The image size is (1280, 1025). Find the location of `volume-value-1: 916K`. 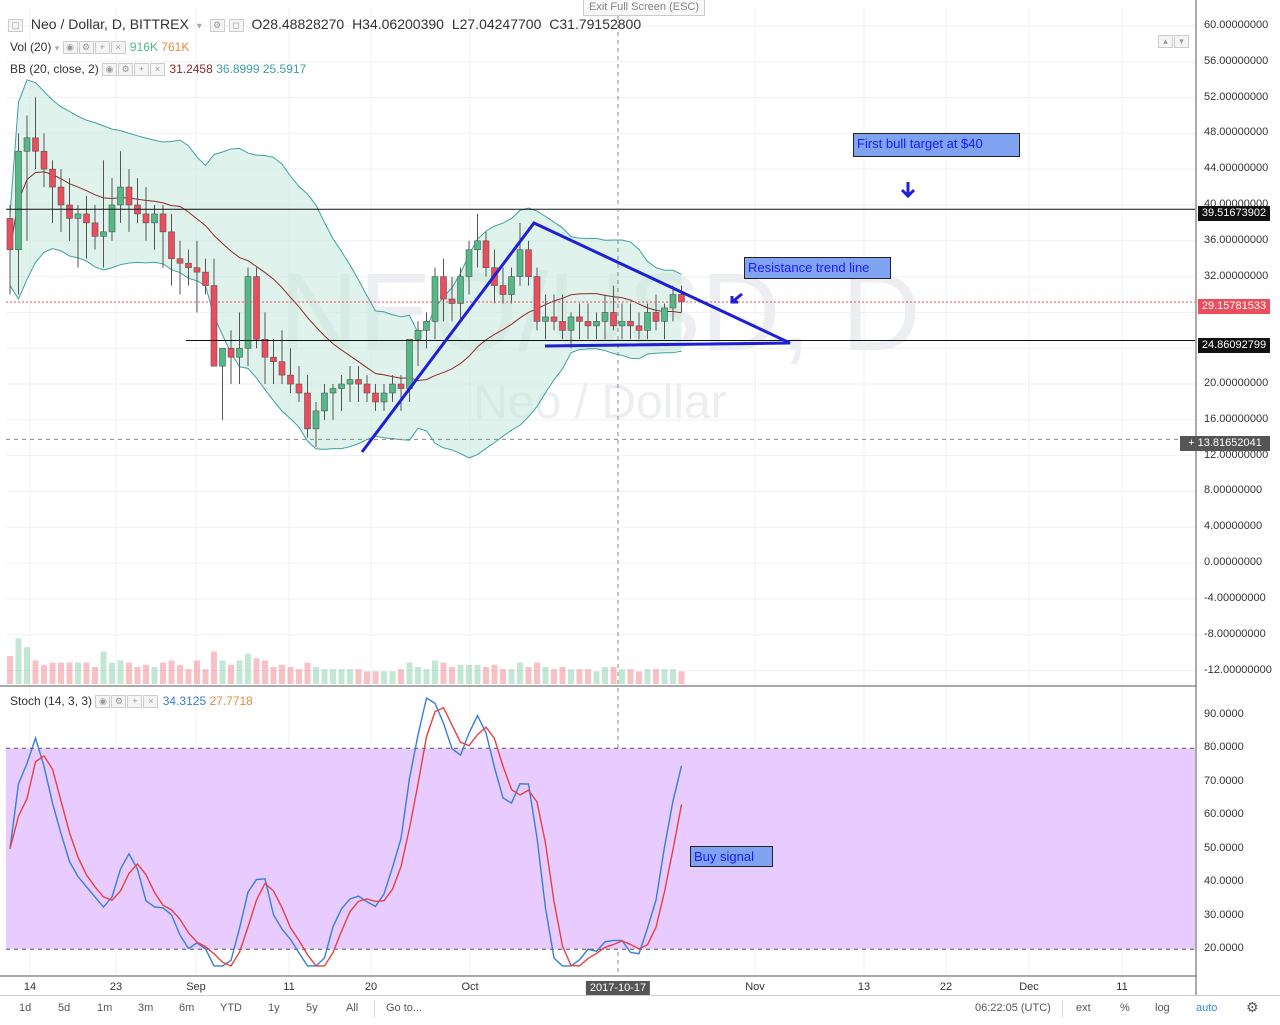

volume-value-1: 916K is located at coordinates (143, 47).